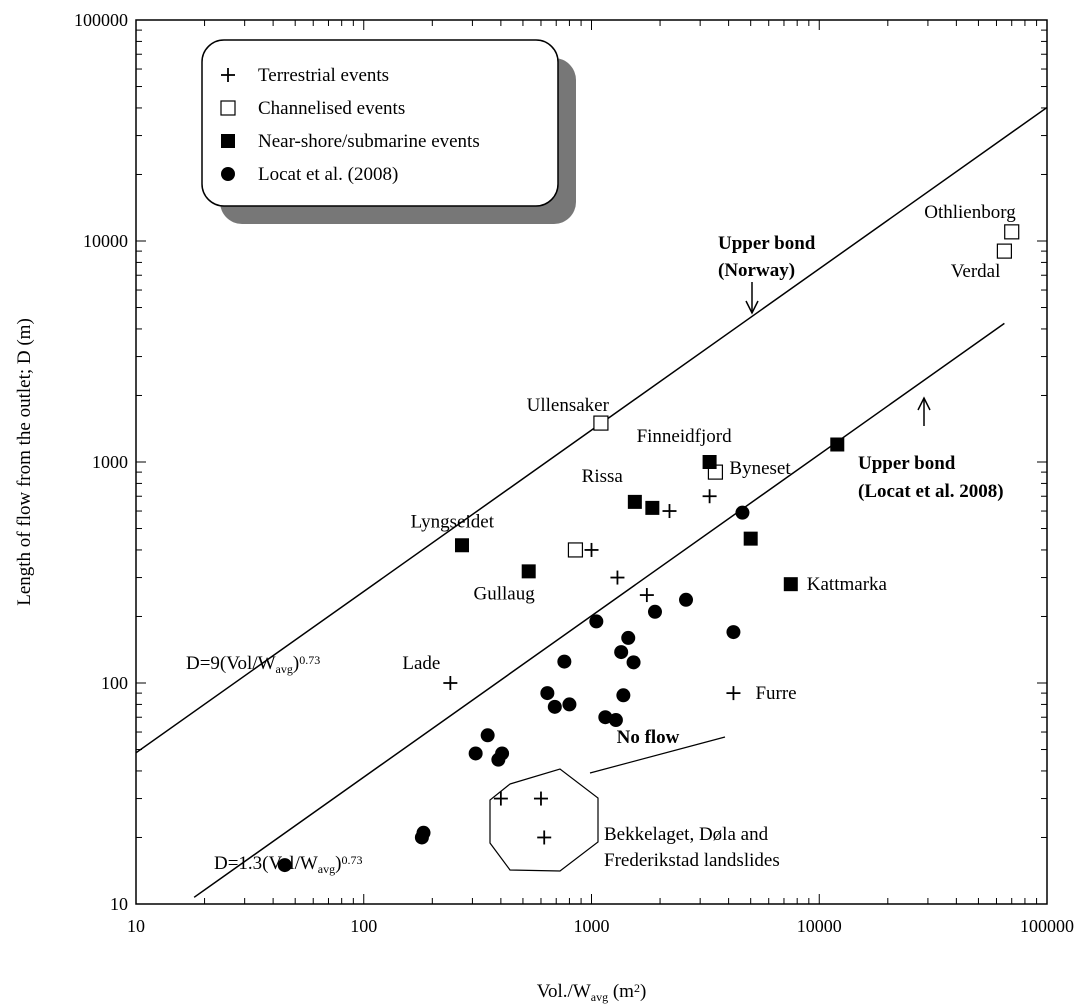 The image size is (1087, 1006). What do you see at coordinates (323, 75) in the screenshot?
I see `legend-label: Terrestrial events` at bounding box center [323, 75].